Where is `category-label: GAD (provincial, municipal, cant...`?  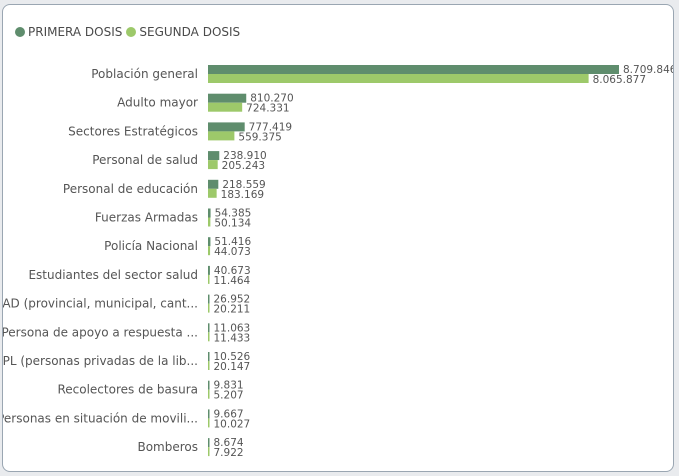
category-label: GAD (provincial, municipal, cant... is located at coordinates (100, 304).